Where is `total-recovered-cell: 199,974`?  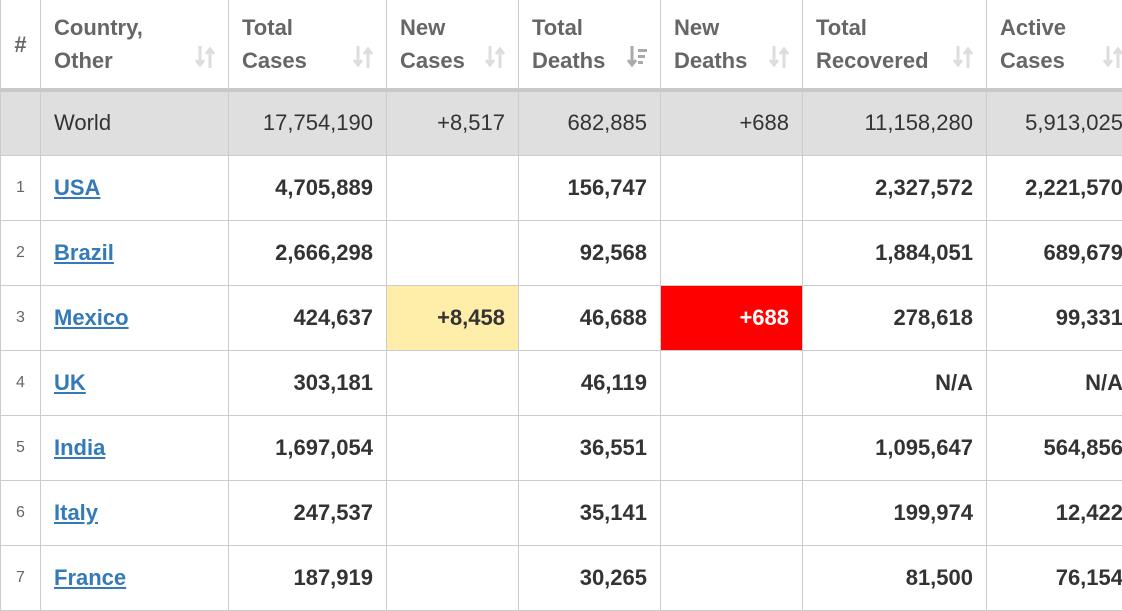 total-recovered-cell: 199,974 is located at coordinates (895, 512).